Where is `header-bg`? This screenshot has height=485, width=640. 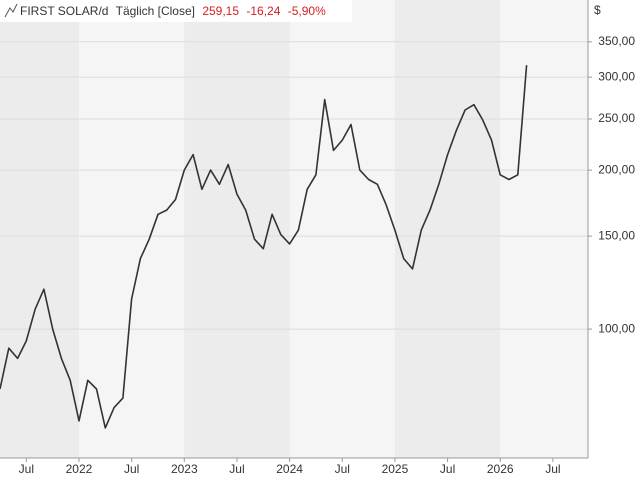 header-bg is located at coordinates (176, 11).